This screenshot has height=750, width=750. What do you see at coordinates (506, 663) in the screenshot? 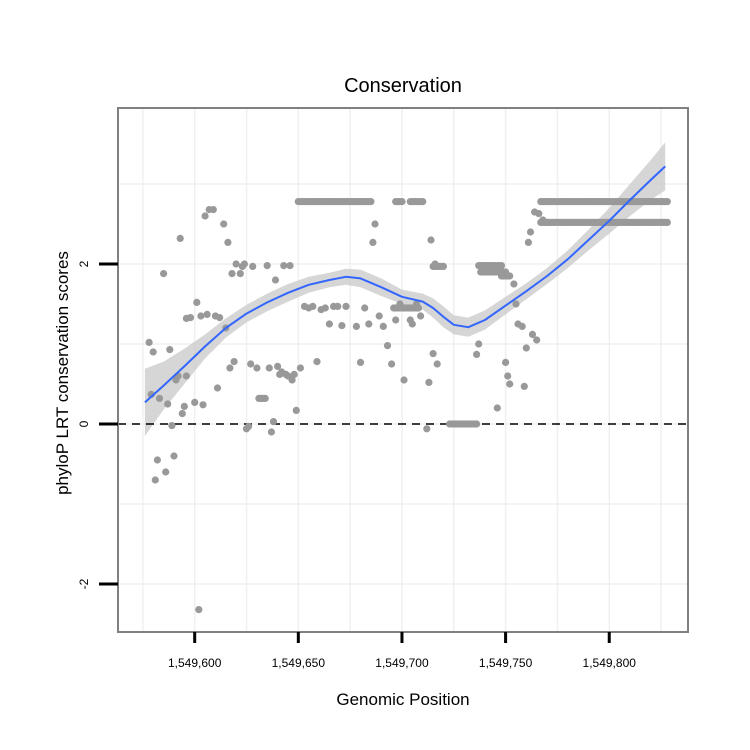
I see `x-tick-label: 1,549,750` at bounding box center [506, 663].